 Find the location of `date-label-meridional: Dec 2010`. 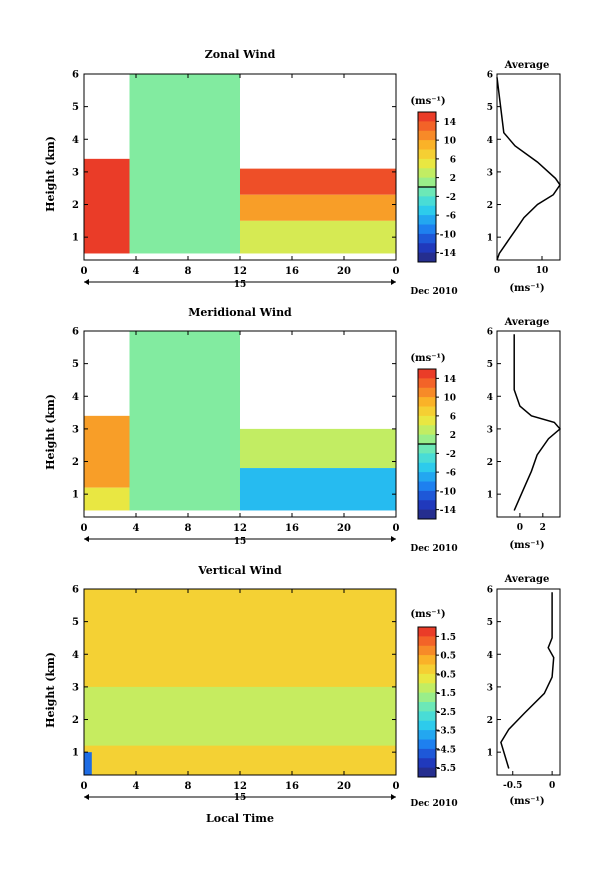

date-label-meridional: Dec 2010 is located at coordinates (433, 549).